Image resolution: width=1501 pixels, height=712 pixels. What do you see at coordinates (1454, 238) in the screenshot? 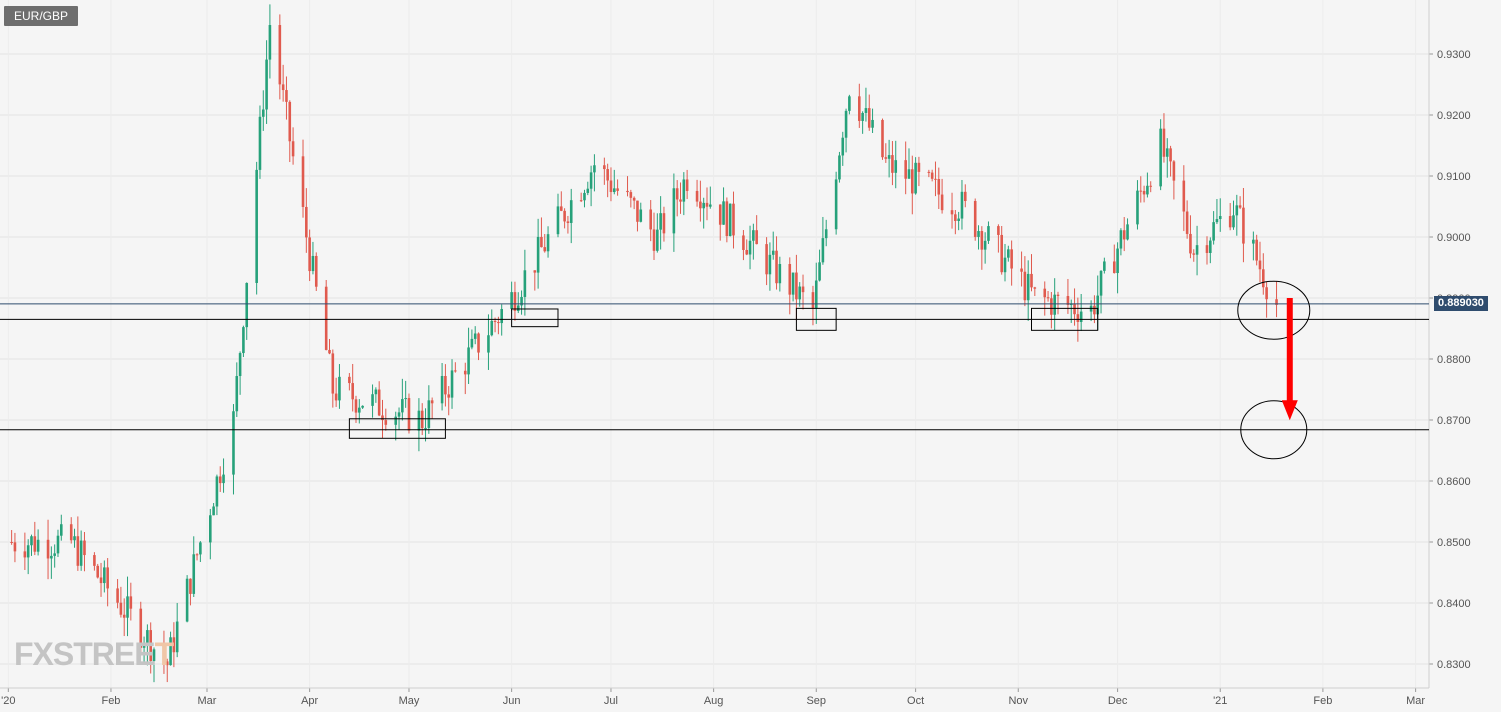
I see `y-tick-label: 0.9000` at bounding box center [1454, 238].